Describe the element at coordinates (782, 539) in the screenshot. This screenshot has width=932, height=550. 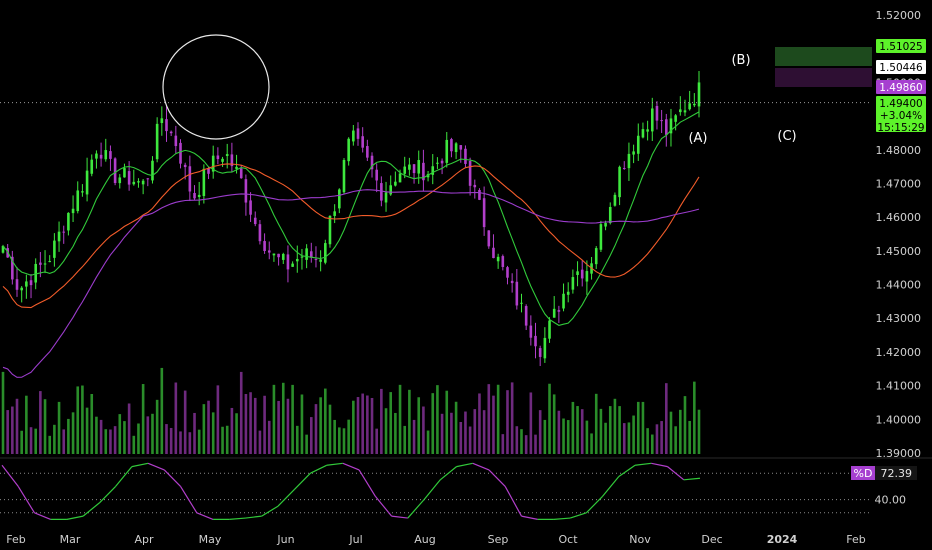
I see `time-tick: 2024` at that location.